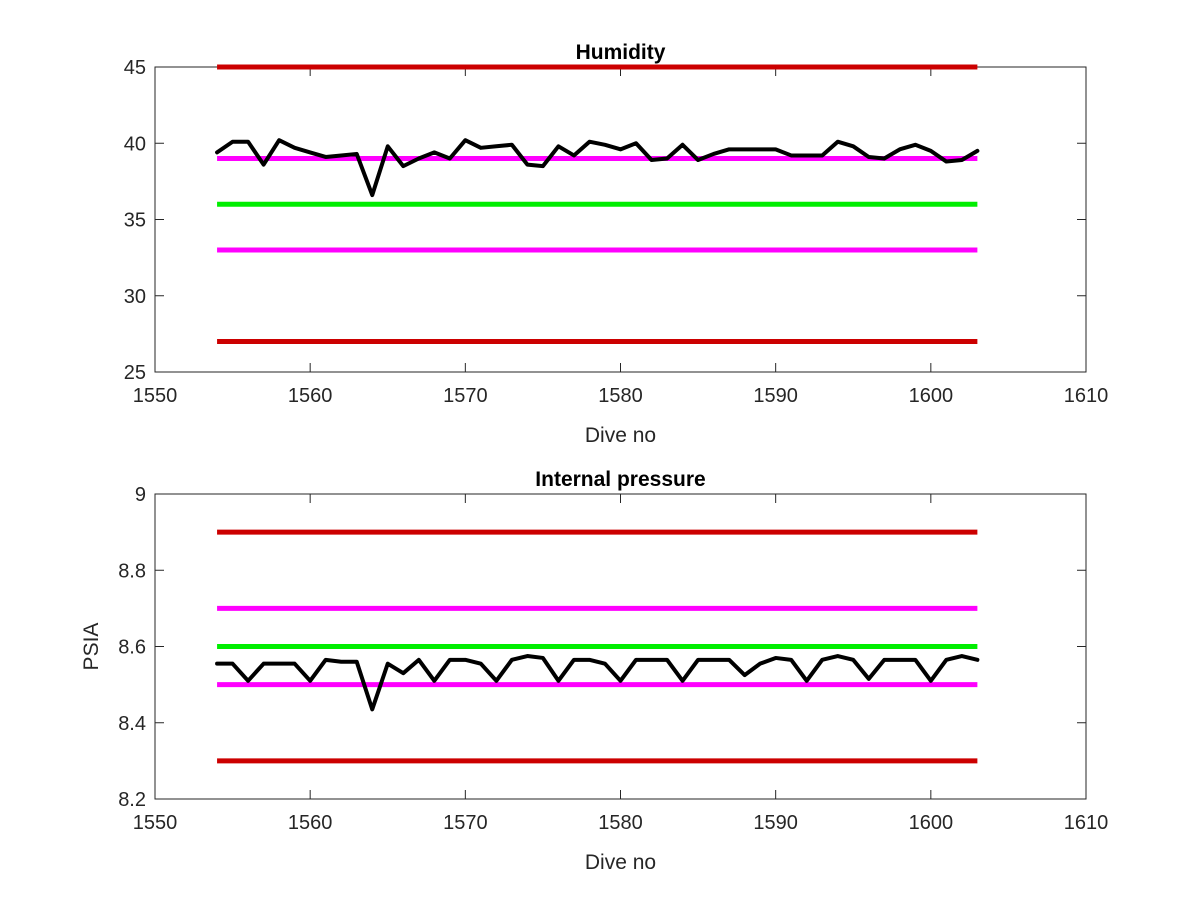 This screenshot has height=900, width=1200. I want to click on y-tick-label: 45, so click(135, 68).